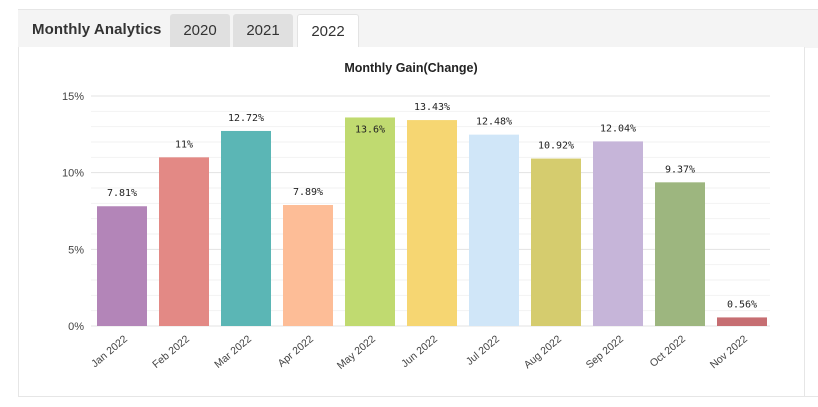 The width and height of the screenshot is (818, 407). I want to click on data-label: 12.72%, so click(246, 118).